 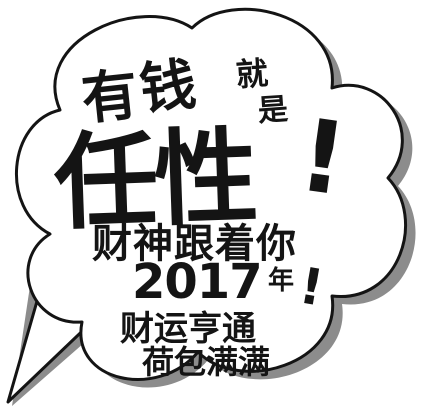 What do you see at coordinates (273, 110) in the screenshot?
I see `headline-char-shi: 是` at bounding box center [273, 110].